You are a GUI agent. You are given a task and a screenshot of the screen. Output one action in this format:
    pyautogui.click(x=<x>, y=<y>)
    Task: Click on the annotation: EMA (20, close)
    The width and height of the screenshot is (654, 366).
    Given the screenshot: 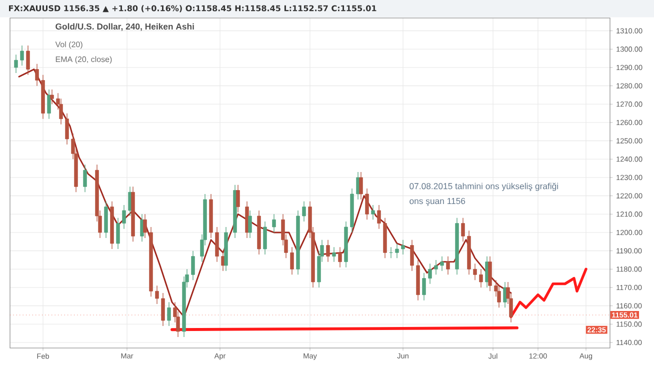 What is the action you would take?
    pyautogui.click(x=84, y=60)
    